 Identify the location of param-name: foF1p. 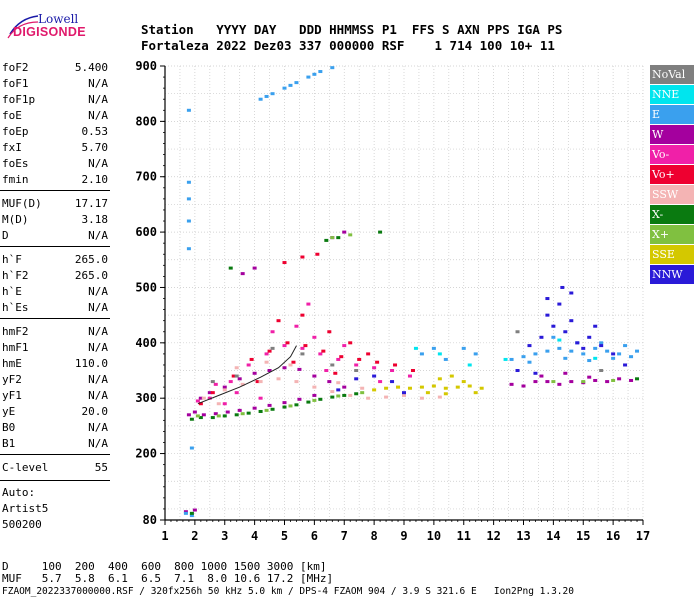
(19, 99).